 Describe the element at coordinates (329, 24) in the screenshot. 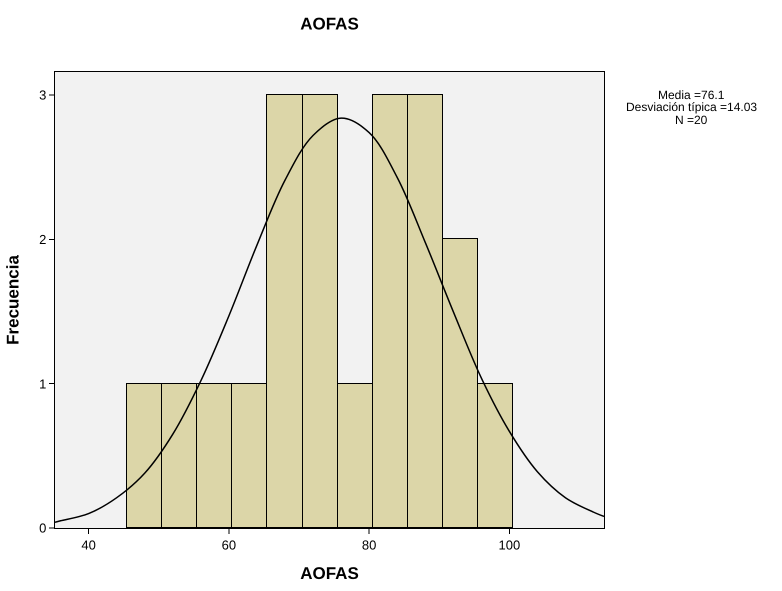

I see `chart-title: AOFAS` at that location.